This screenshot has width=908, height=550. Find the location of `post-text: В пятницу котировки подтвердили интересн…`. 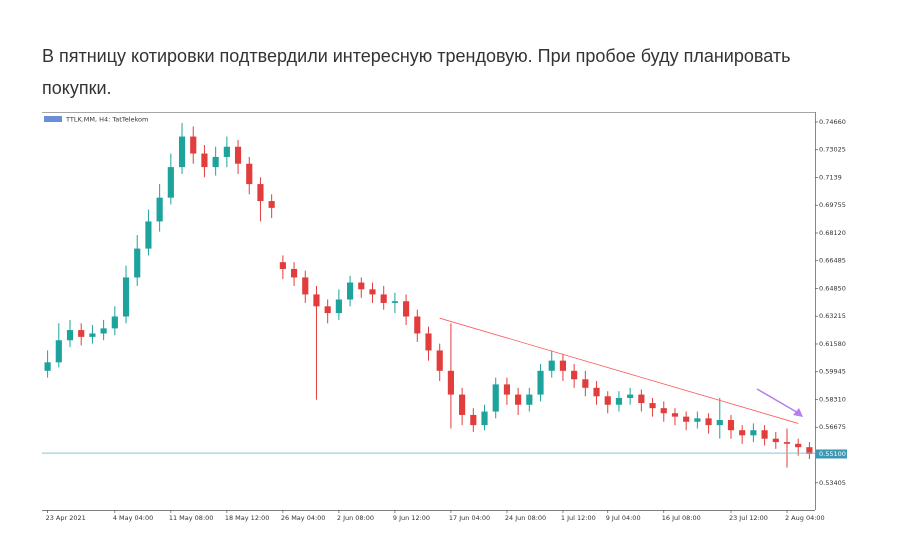

post-text: В пятницу котировки подтвердили интересн… is located at coordinates (416, 72).